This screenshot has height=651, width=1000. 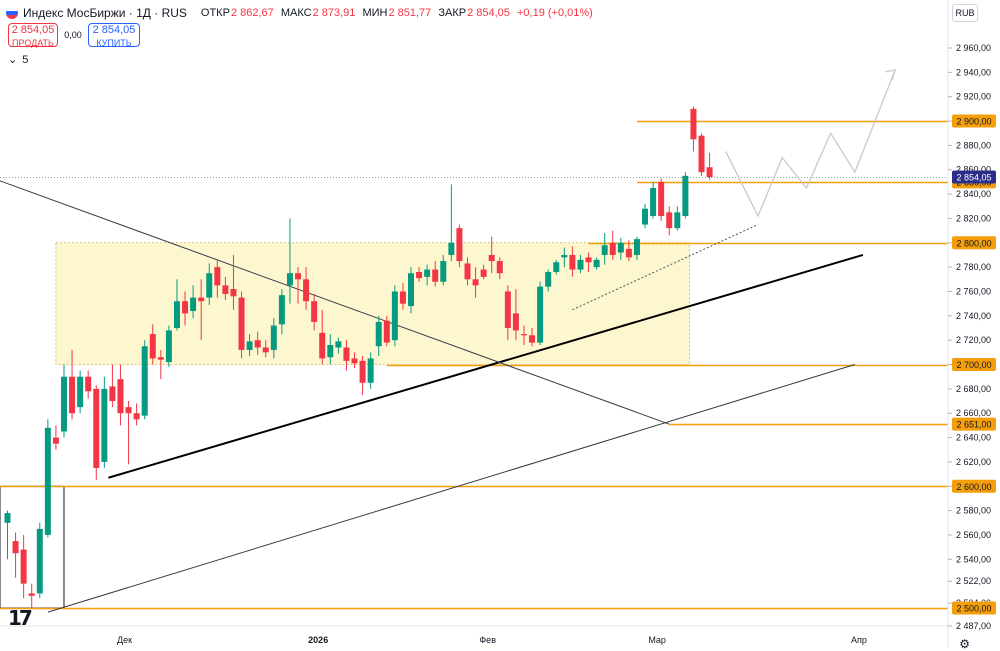 I want to click on level-price-tag: 2 600,00, so click(x=974, y=486).